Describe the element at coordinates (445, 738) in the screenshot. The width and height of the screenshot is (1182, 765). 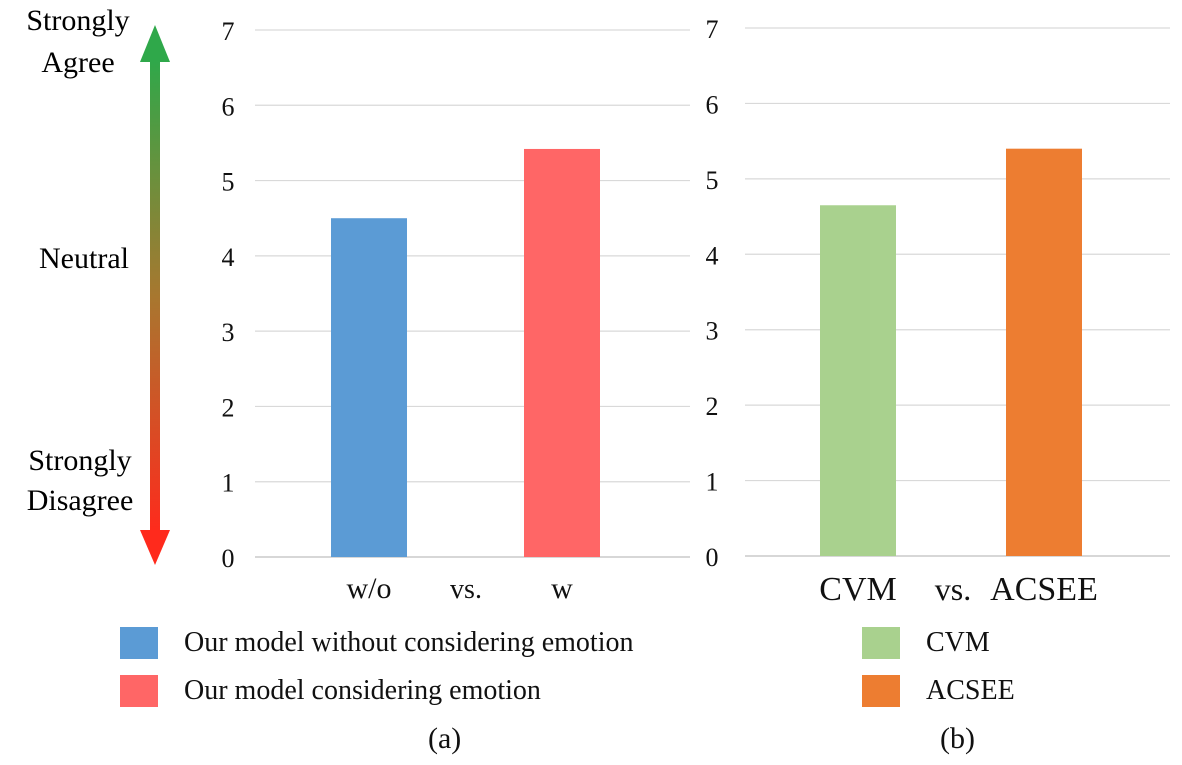
I see `panel-a-label: (a)` at that location.